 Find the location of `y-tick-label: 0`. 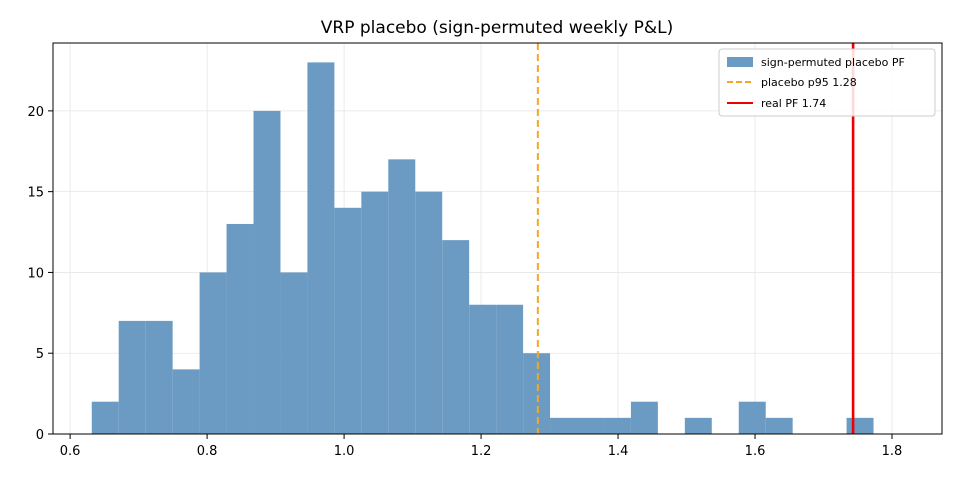

y-tick-label: 0 is located at coordinates (40, 435).